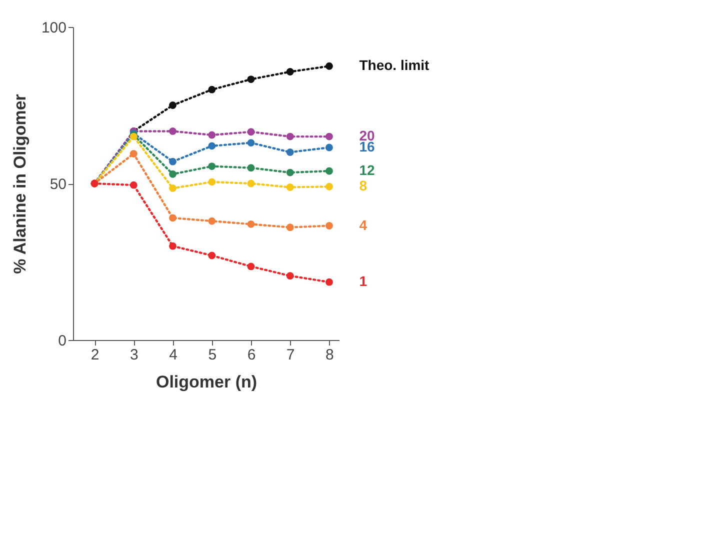 The image size is (727, 538). I want to click on x-axis-title: Oligomer (n), so click(207, 382).